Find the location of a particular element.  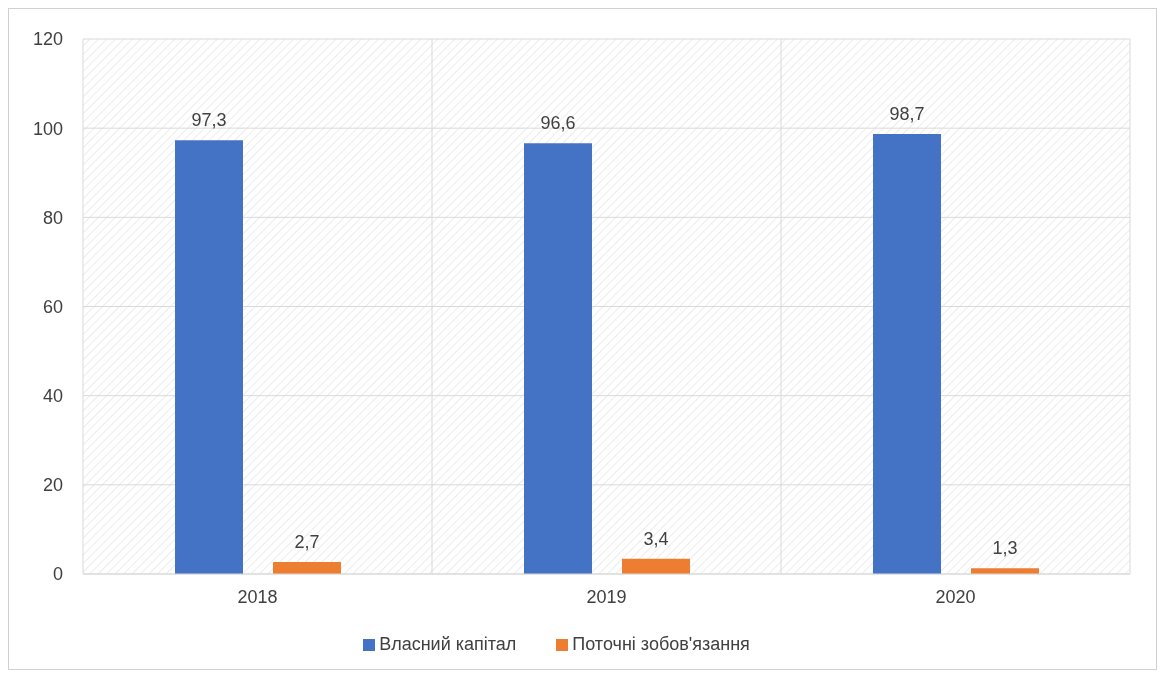

data-label: 1,3 is located at coordinates (1005, 548).